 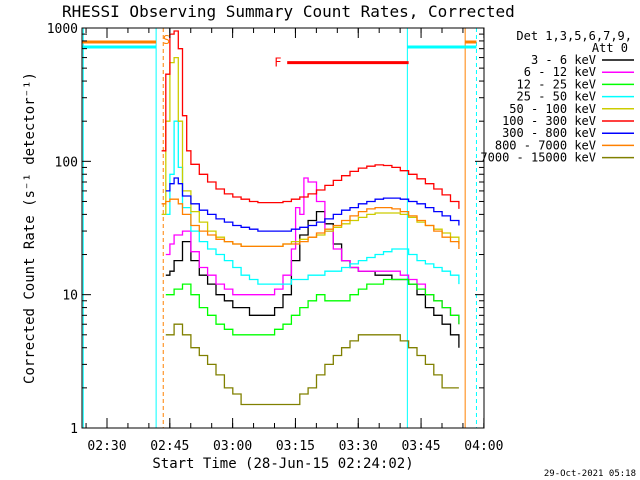 What do you see at coordinates (590, 474) in the screenshot?
I see `timestamp: 29-Oct-2021 05:18` at bounding box center [590, 474].